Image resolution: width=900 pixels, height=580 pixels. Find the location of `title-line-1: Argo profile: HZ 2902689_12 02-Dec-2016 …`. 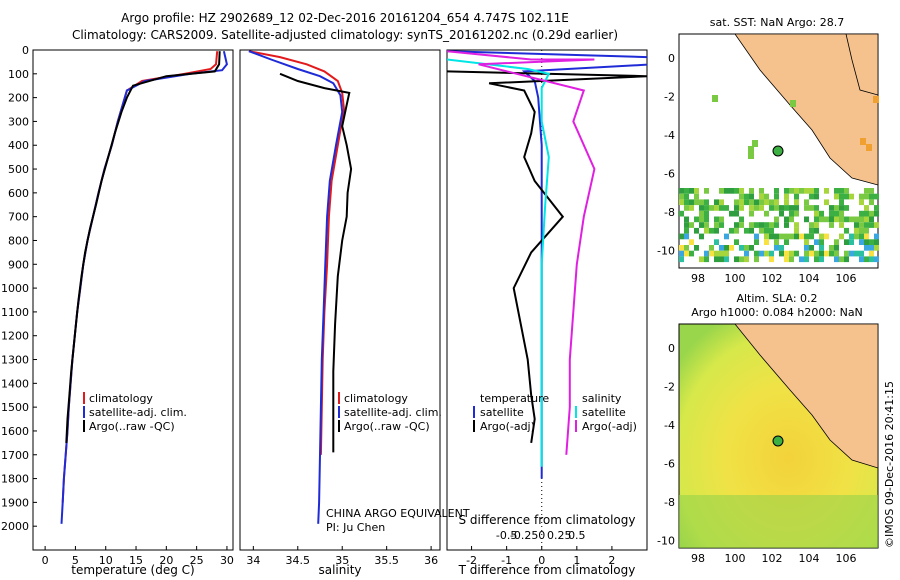

title-line-1: Argo profile: HZ 2902689_12 02-Dec-2016 … is located at coordinates (345, 18).